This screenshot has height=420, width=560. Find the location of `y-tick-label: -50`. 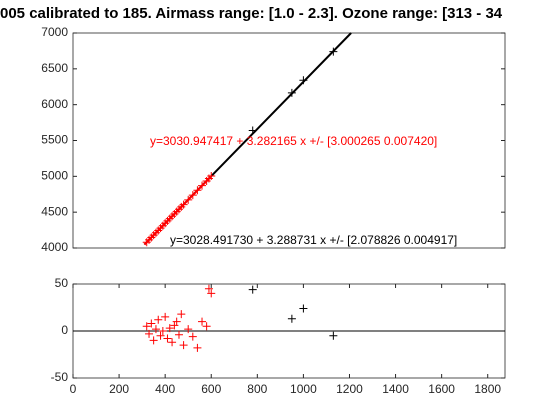

y-tick-label: -50 is located at coordinates (60, 377).